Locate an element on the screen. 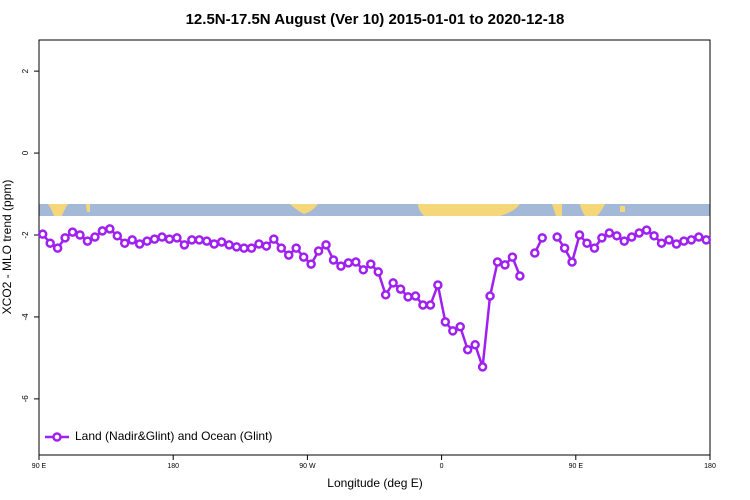 The width and height of the screenshot is (750, 500). x-tick-label: 90 W is located at coordinates (307, 466).